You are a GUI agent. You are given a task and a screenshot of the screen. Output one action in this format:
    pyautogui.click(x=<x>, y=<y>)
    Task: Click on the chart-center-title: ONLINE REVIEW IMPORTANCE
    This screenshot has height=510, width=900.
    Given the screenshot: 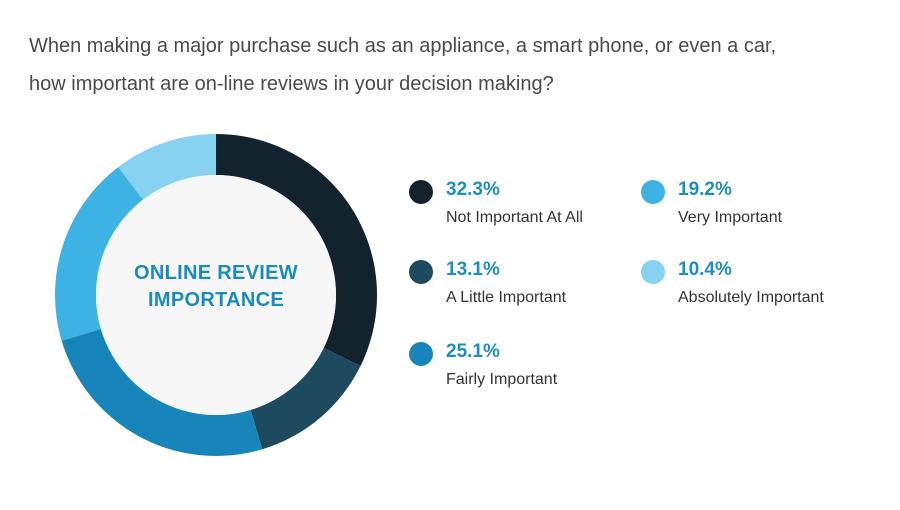 What is the action you would take?
    pyautogui.click(x=216, y=287)
    